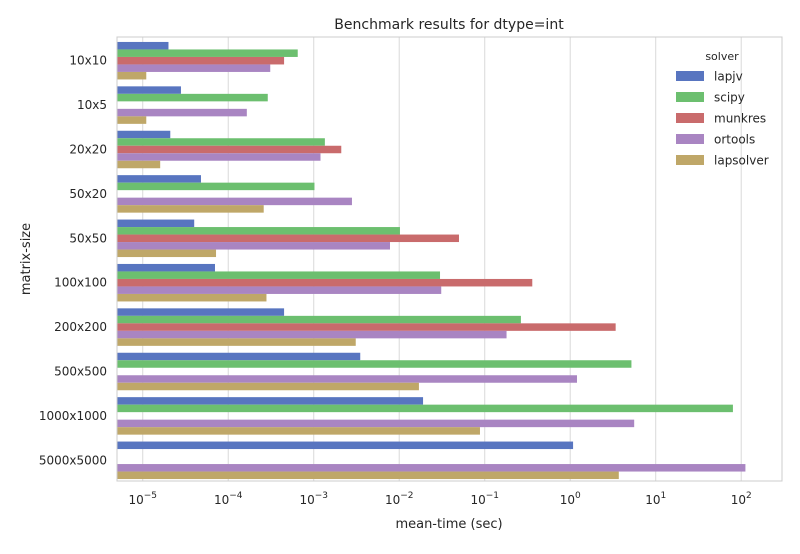  Describe the element at coordinates (749, 496) in the screenshot. I see `x-tick-exponent: 2` at that location.